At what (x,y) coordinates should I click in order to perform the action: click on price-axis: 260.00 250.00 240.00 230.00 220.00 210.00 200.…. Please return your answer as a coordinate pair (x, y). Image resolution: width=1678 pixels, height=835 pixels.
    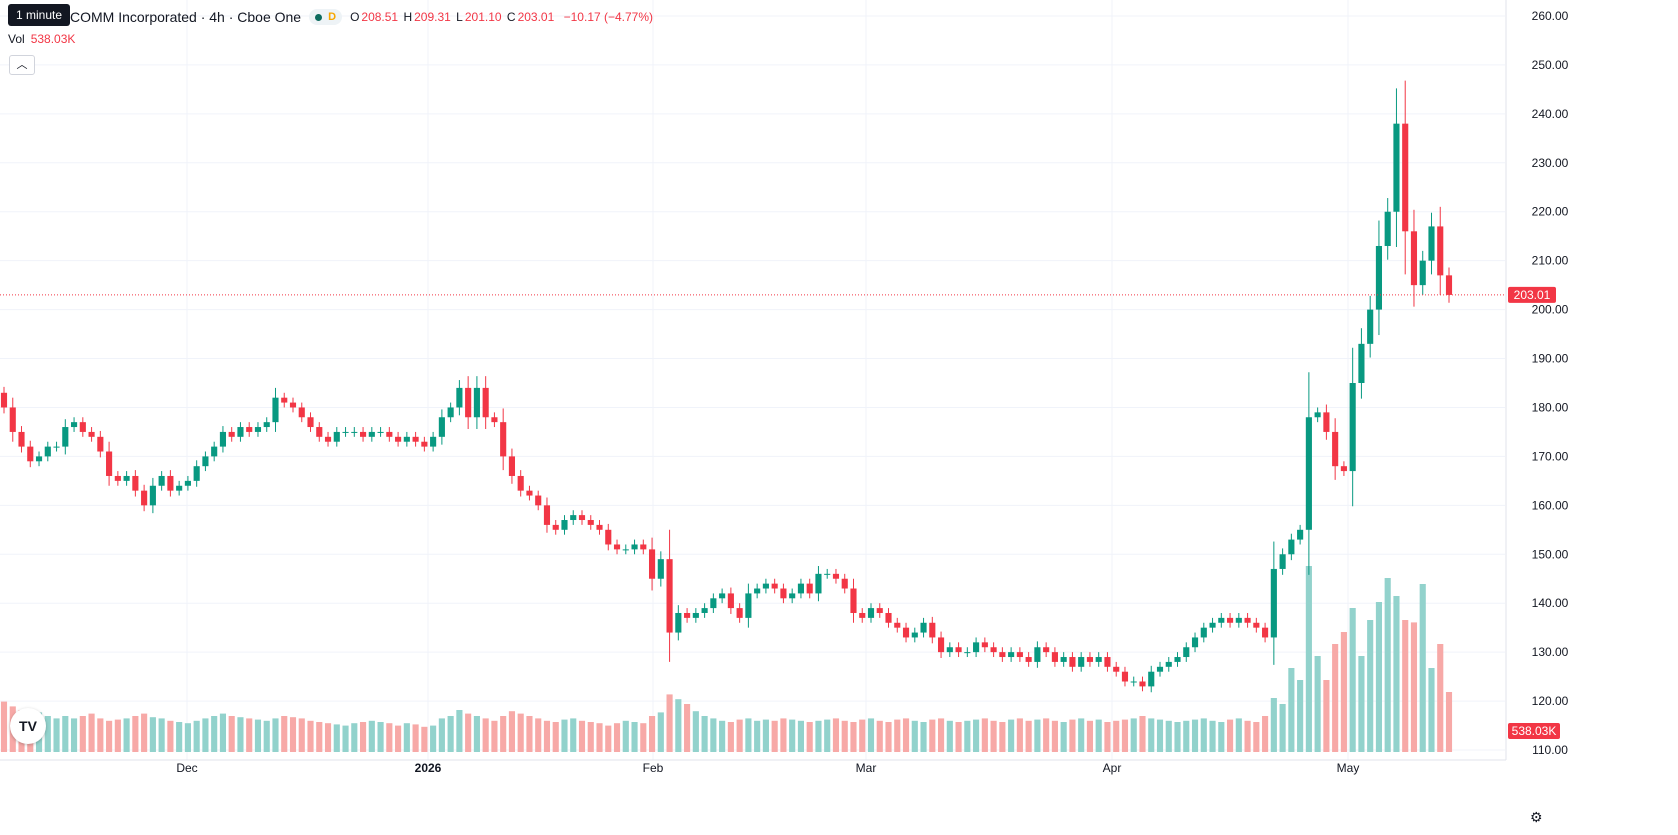
    Looking at the image, I should click on (1537, 380).